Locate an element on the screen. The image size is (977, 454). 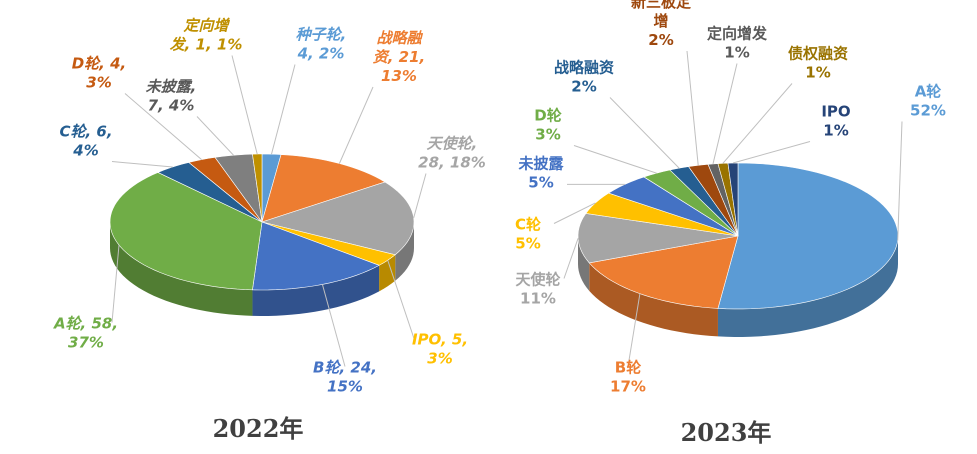
pie-slice-C轮 is located at coordinates (662, 214).